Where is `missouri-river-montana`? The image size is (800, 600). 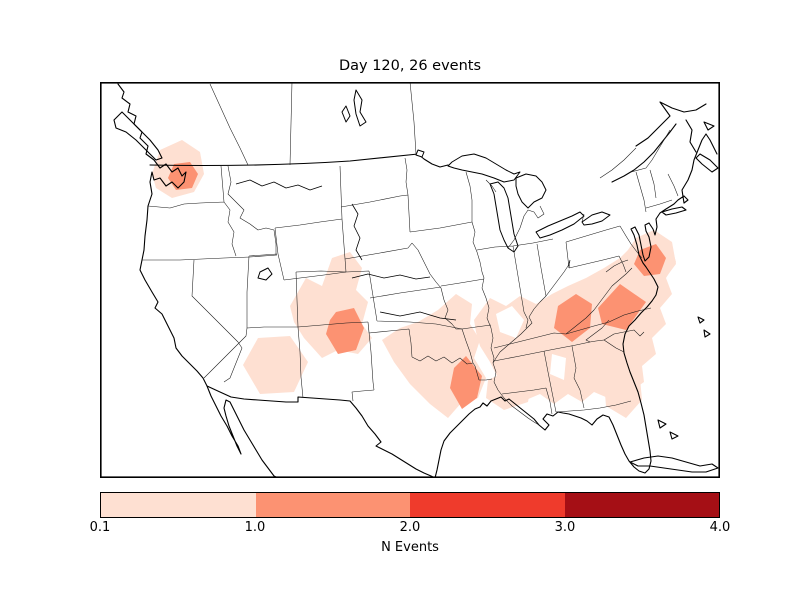
missouri-river-montana is located at coordinates (279, 185).